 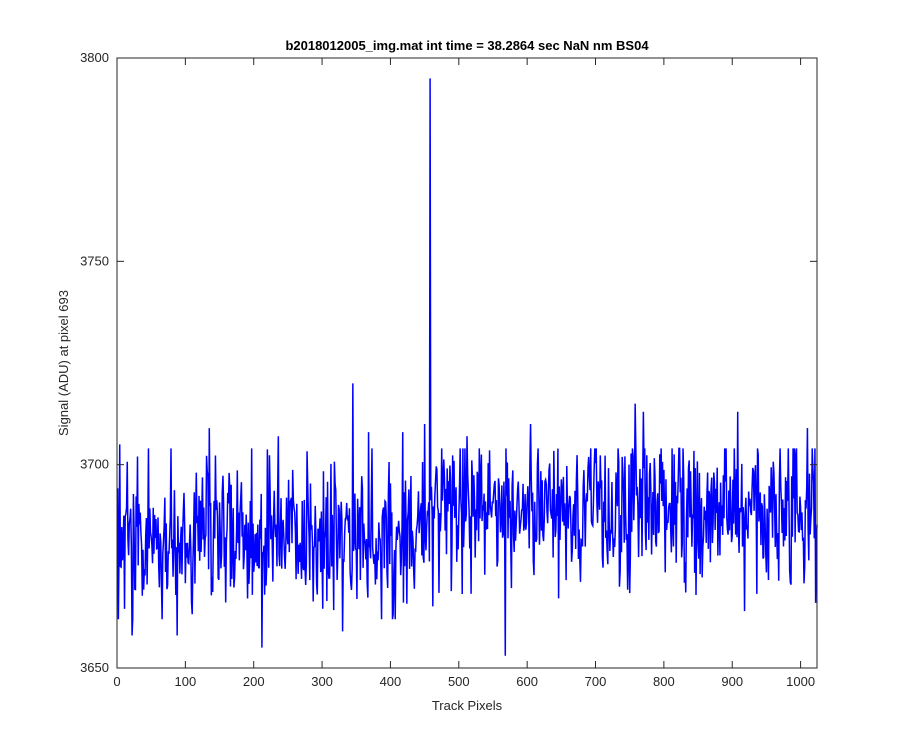 I want to click on x-tick-label: 600, so click(x=527, y=681).